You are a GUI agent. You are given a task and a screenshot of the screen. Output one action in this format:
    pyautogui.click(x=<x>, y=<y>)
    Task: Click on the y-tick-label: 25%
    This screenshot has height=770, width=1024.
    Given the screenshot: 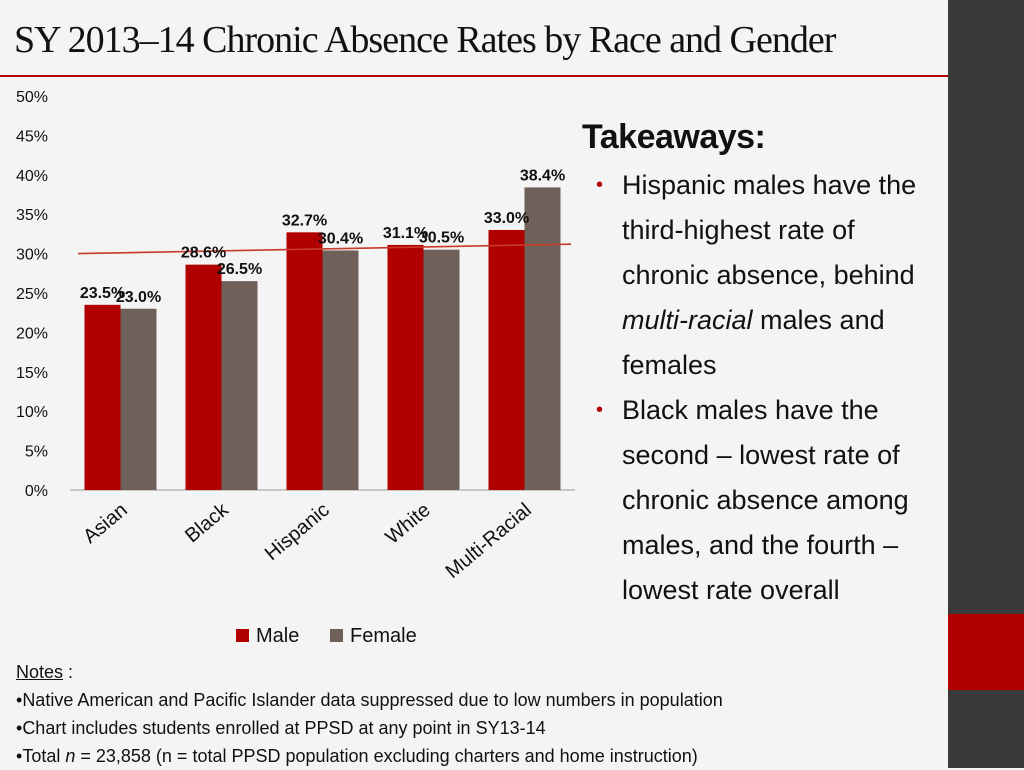 What is the action you would take?
    pyautogui.click(x=32, y=294)
    